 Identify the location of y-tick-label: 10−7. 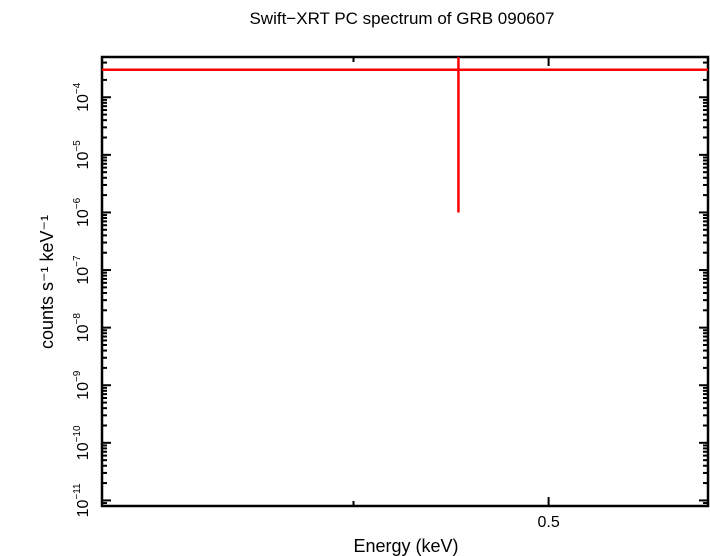
(82, 270).